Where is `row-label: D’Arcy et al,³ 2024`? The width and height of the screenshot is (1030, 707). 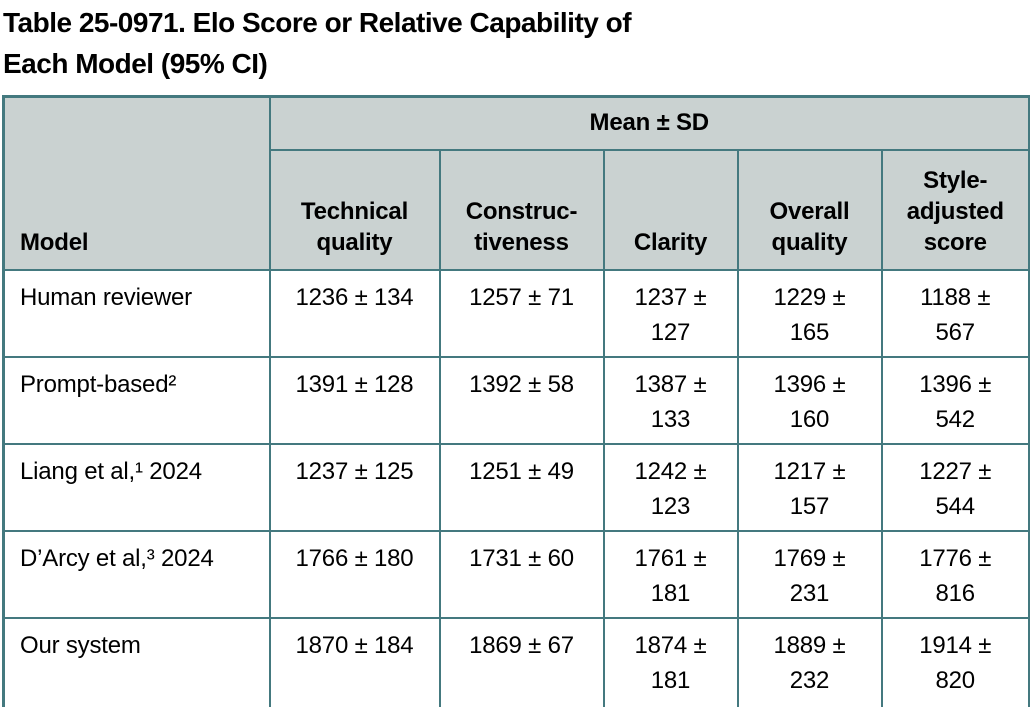 row-label: D’Arcy et al,³ 2024 is located at coordinates (136, 574).